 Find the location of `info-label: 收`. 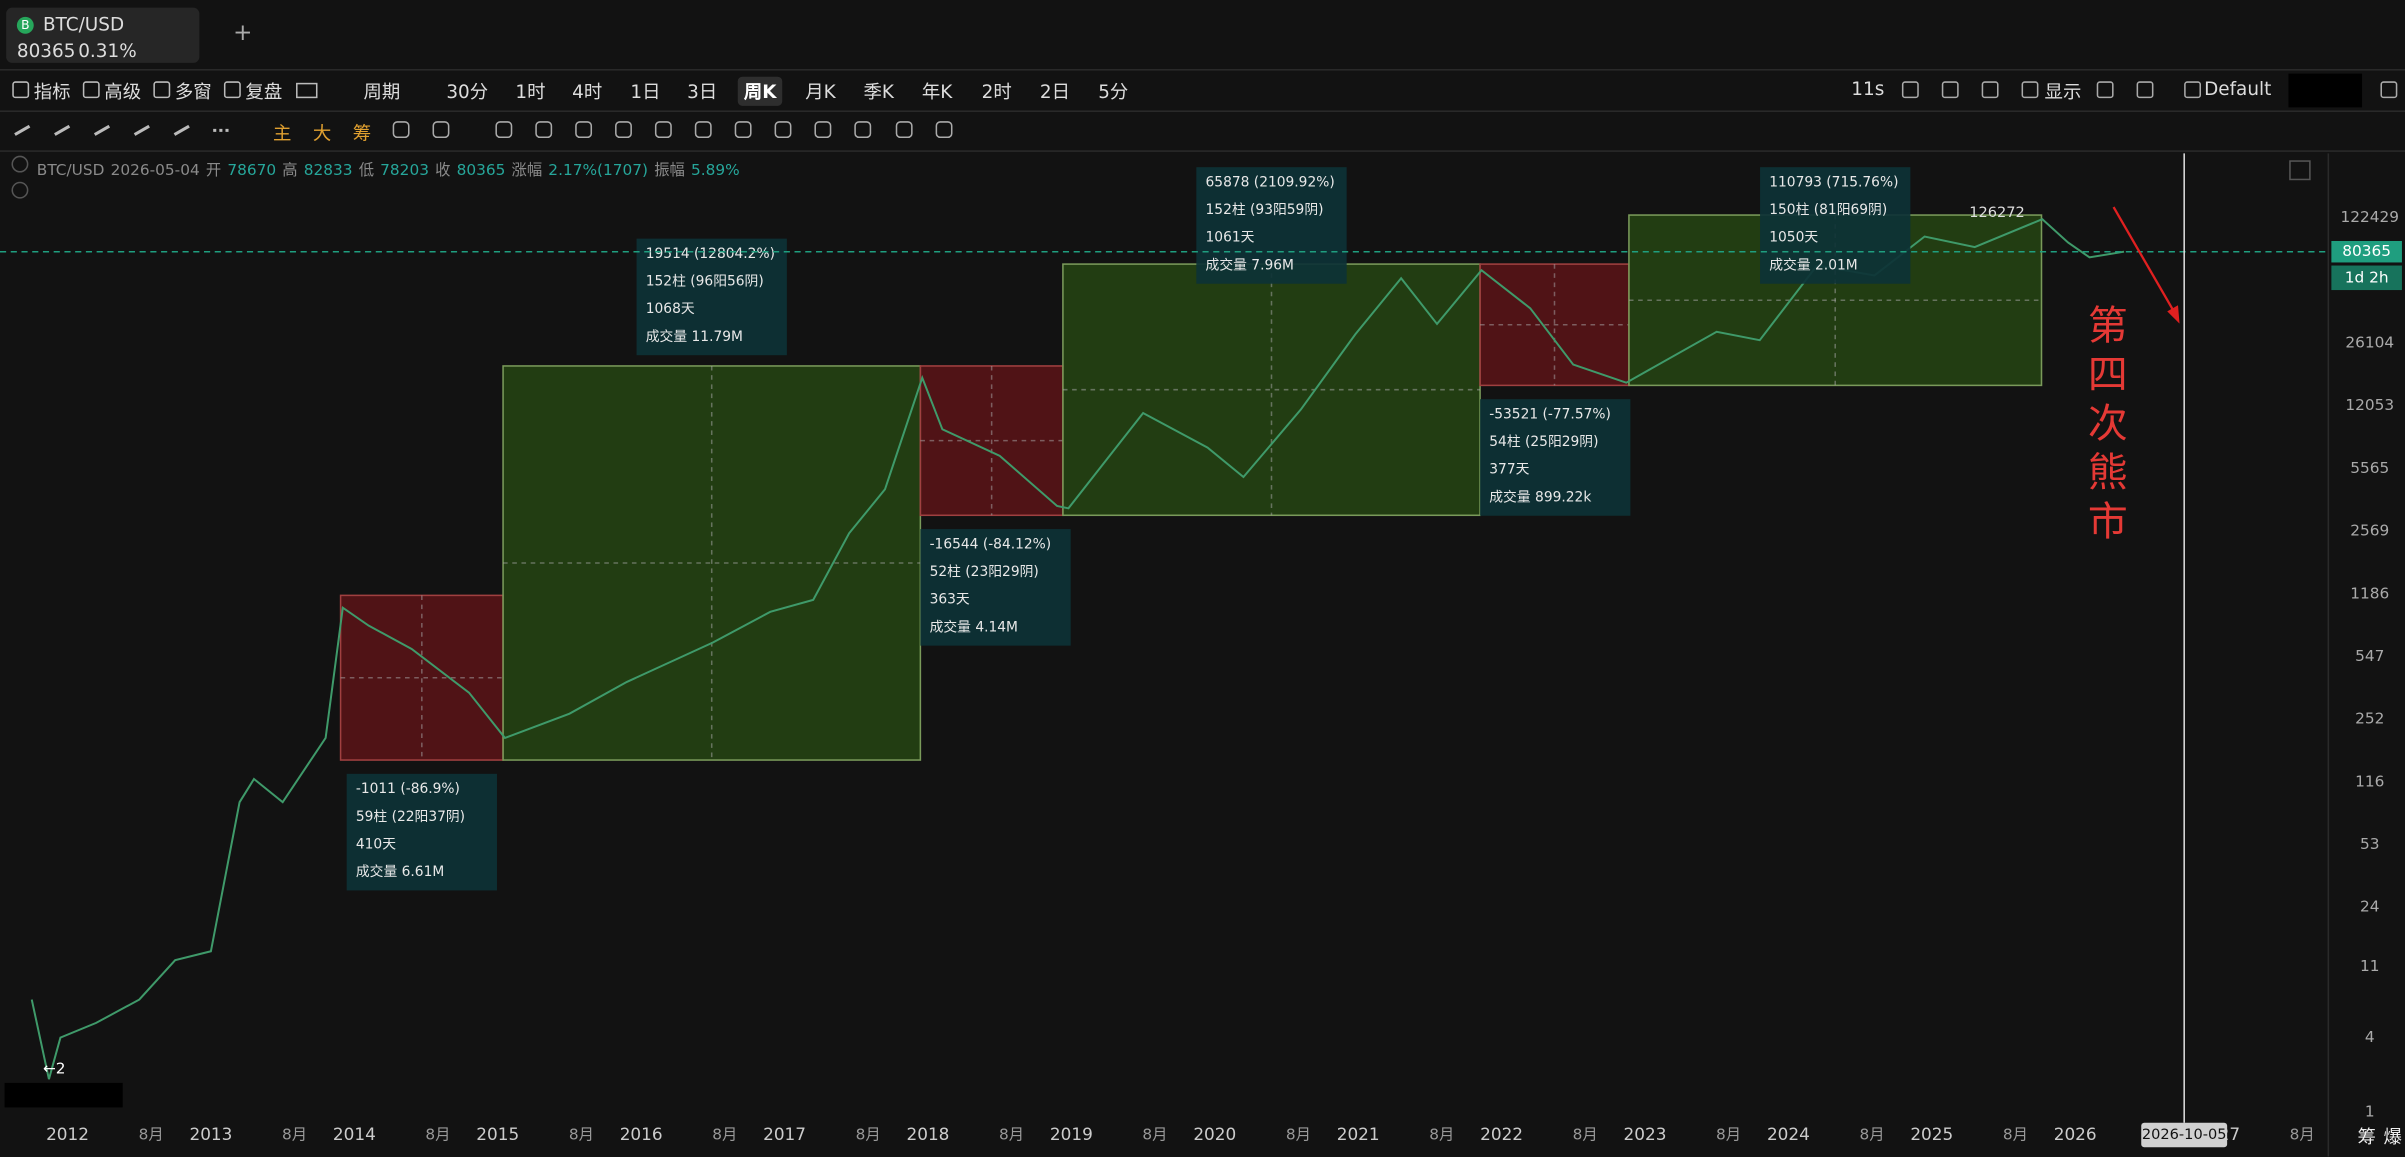

info-label: 收 is located at coordinates (443, 171).